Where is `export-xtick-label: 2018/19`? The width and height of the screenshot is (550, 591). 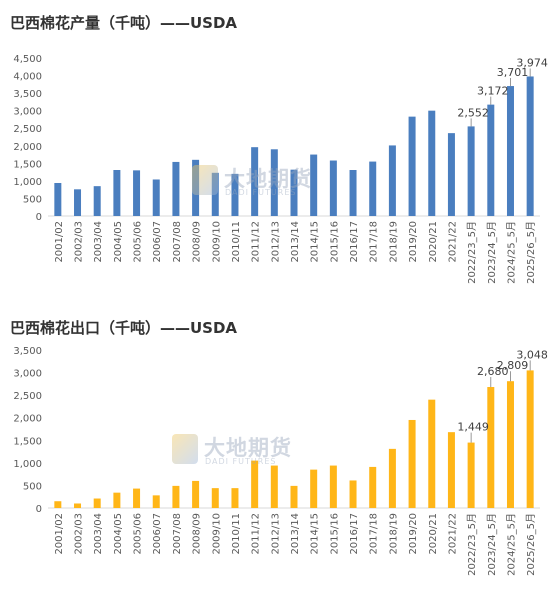
export-xtick-label: 2018/19 is located at coordinates (393, 534).